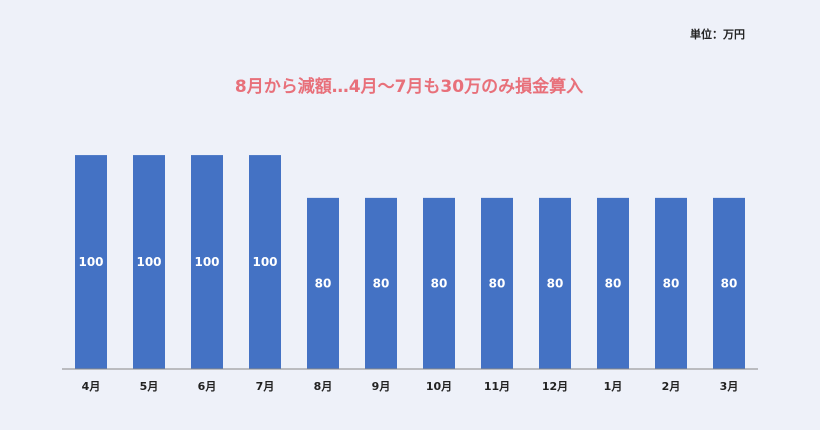  Describe the element at coordinates (207, 386) in the screenshot. I see `x-tick-label: 6月` at that location.